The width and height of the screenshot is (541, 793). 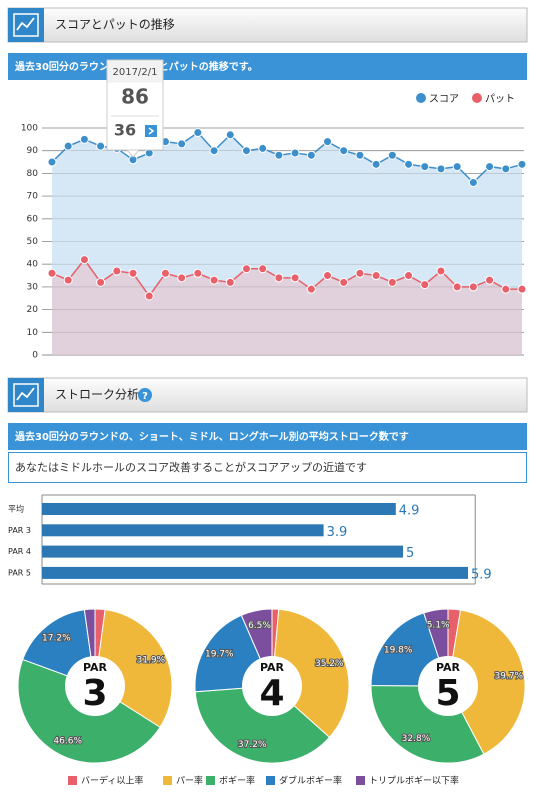 What do you see at coordinates (19, 530) in the screenshot?
I see `y-tick-label: PAR 3` at bounding box center [19, 530].